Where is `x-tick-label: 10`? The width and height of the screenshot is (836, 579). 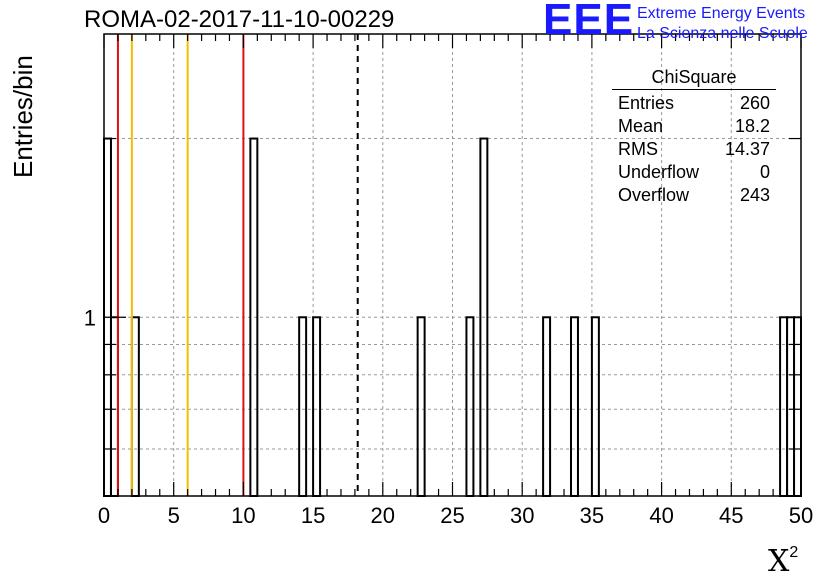 x-tick-label: 10 is located at coordinates (243, 515).